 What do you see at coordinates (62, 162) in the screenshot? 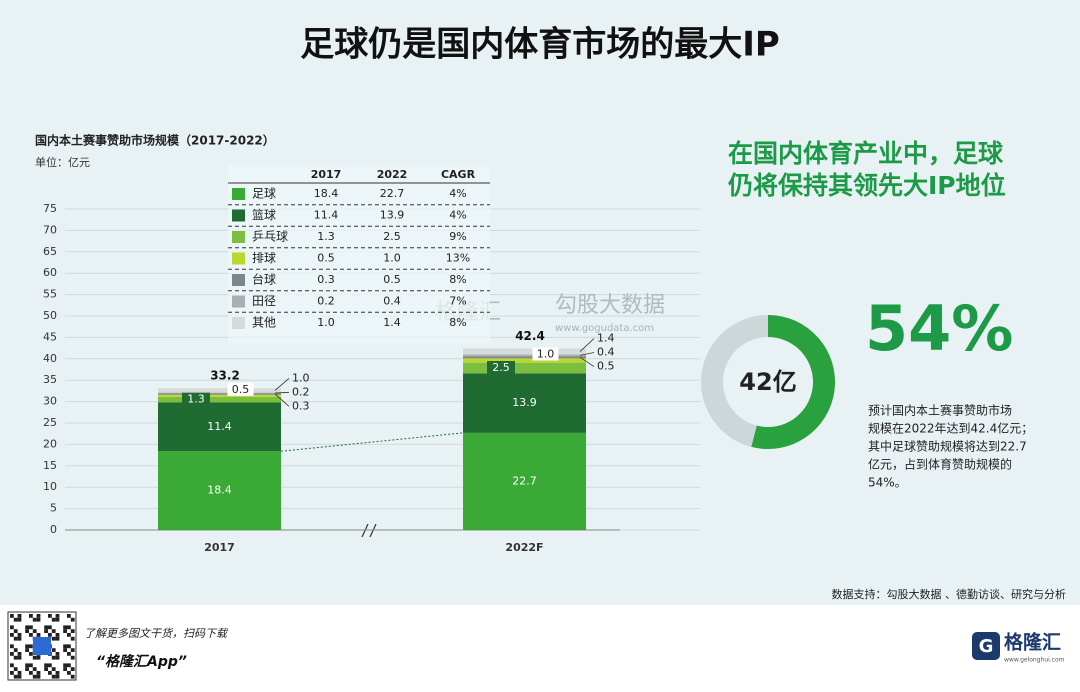
I see `unit: 单位：亿元` at bounding box center [62, 162].